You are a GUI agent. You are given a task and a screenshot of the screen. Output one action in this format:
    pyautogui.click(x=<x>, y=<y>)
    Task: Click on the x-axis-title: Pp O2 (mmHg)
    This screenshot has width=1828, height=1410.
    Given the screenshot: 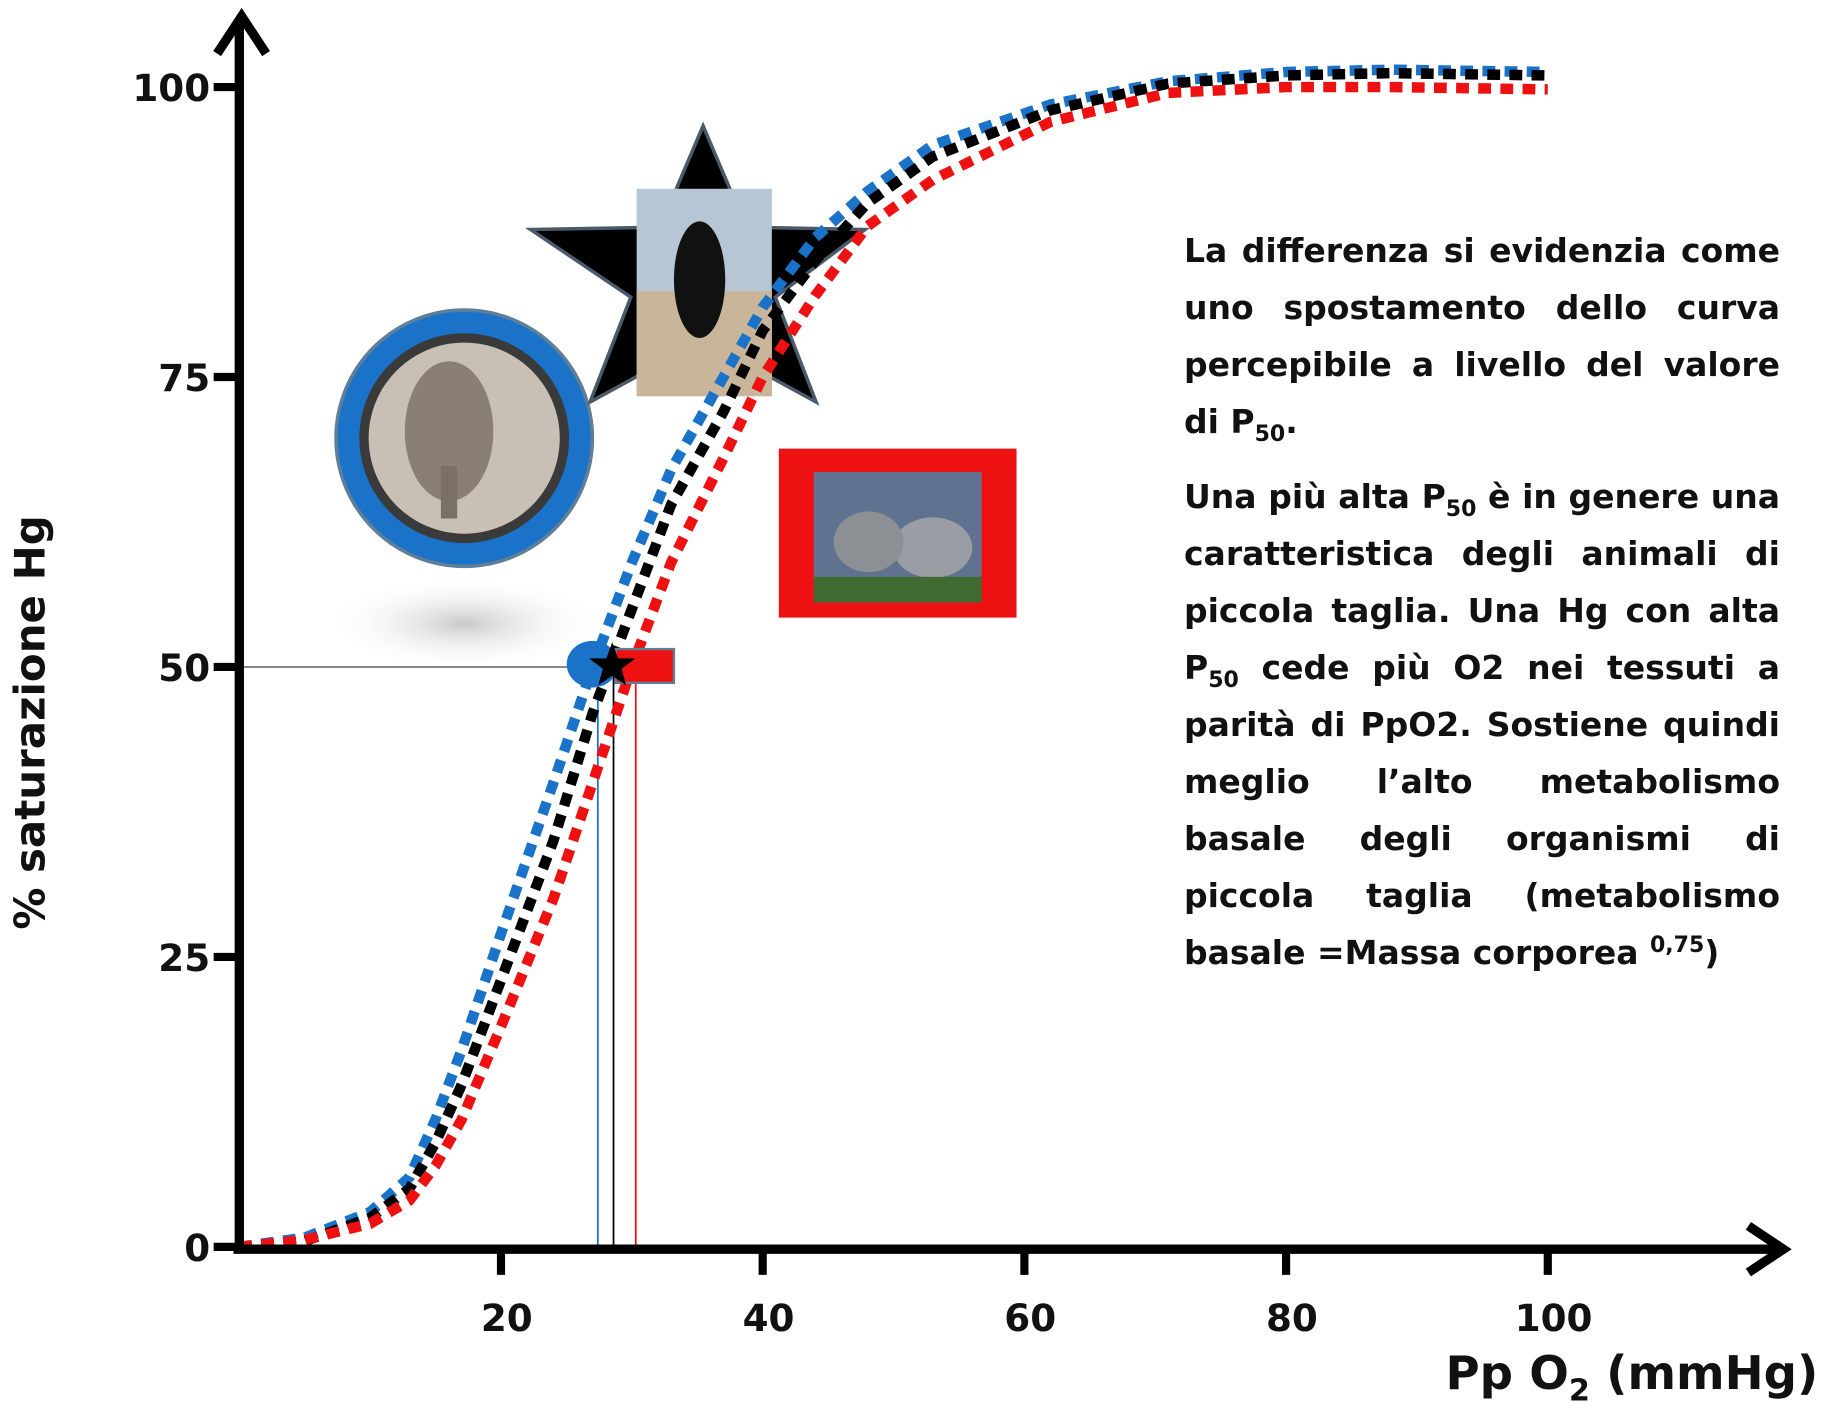 What is the action you would take?
    pyautogui.click(x=1631, y=1377)
    